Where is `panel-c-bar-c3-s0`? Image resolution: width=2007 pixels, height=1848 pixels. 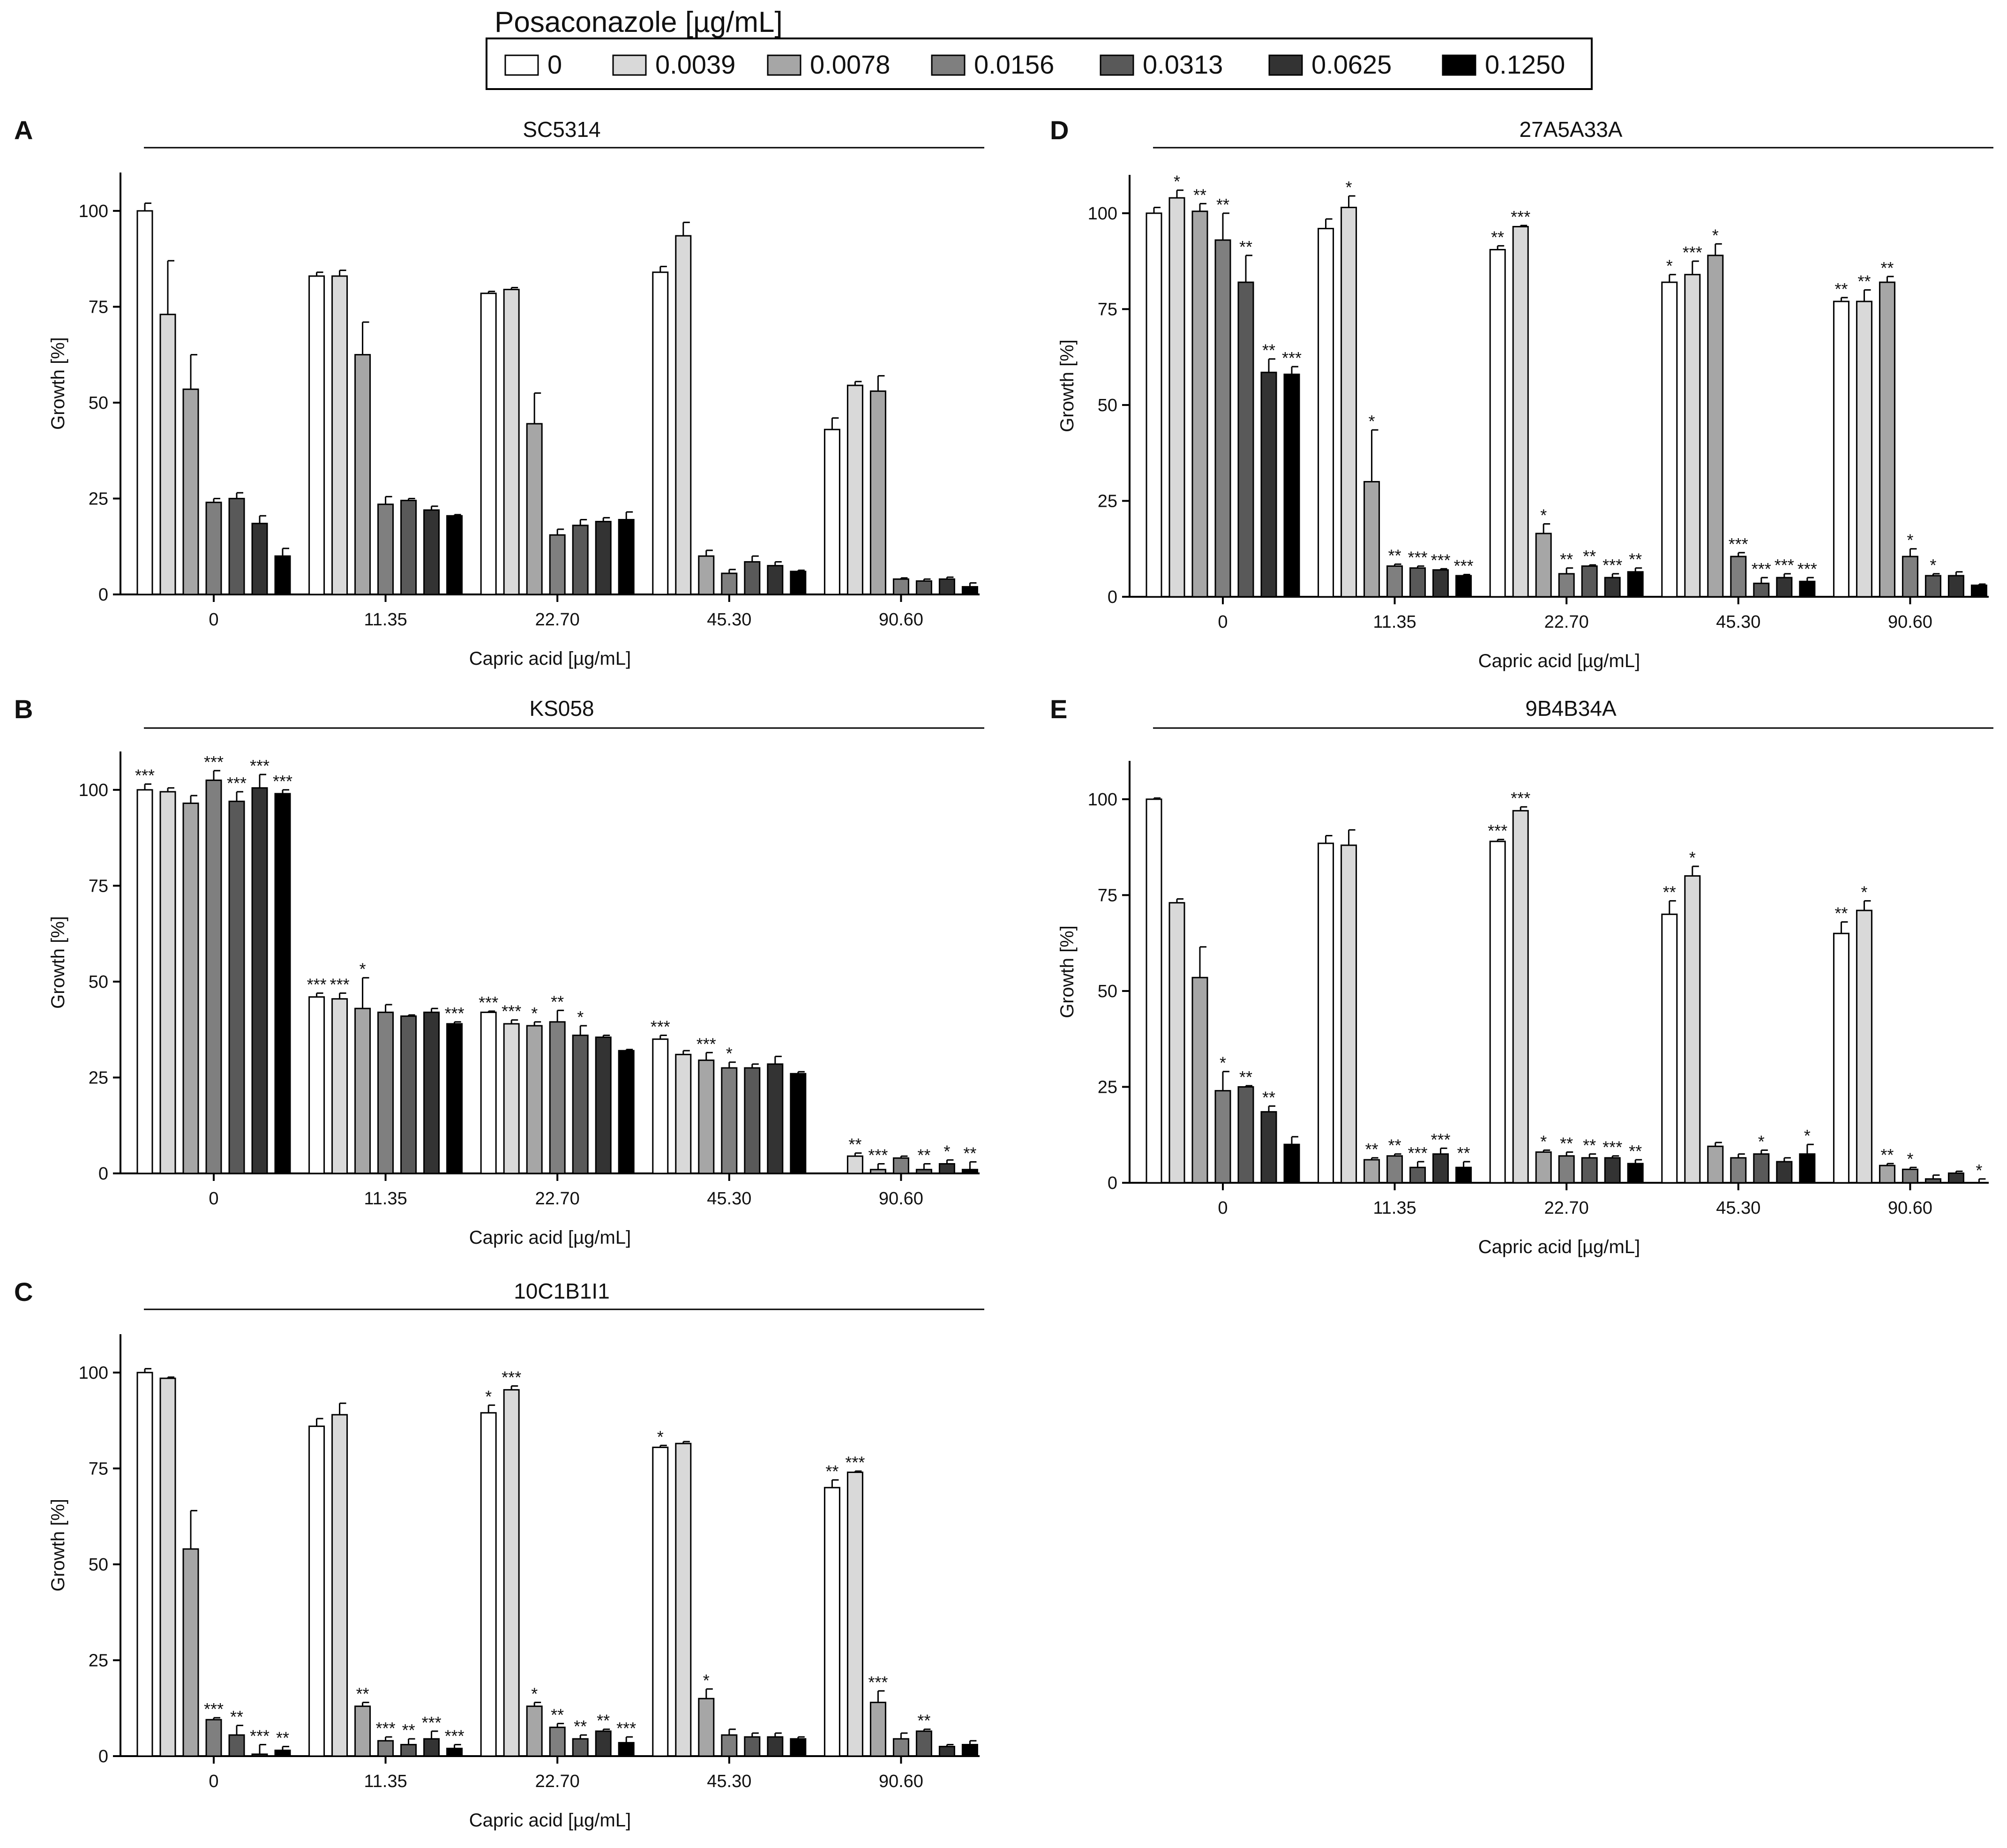
panel-c-bar-c3-s0 is located at coordinates (660, 1601).